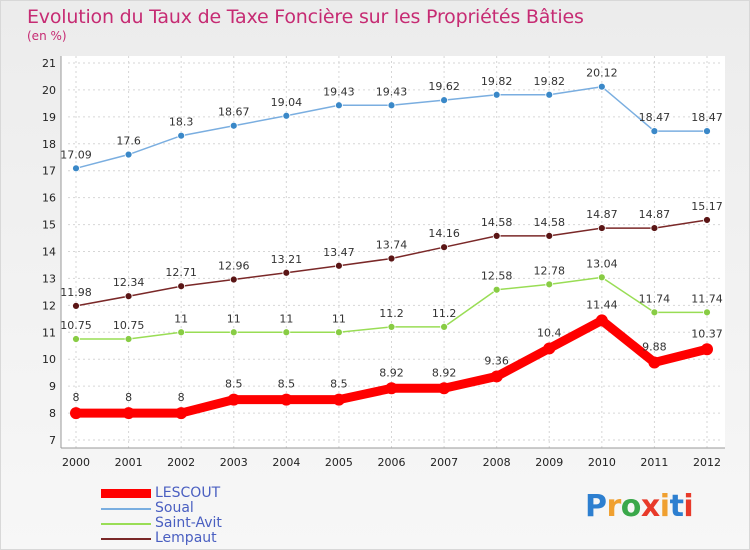 The height and width of the screenshot is (550, 750). I want to click on x-tick-label: 2000, so click(76, 462).